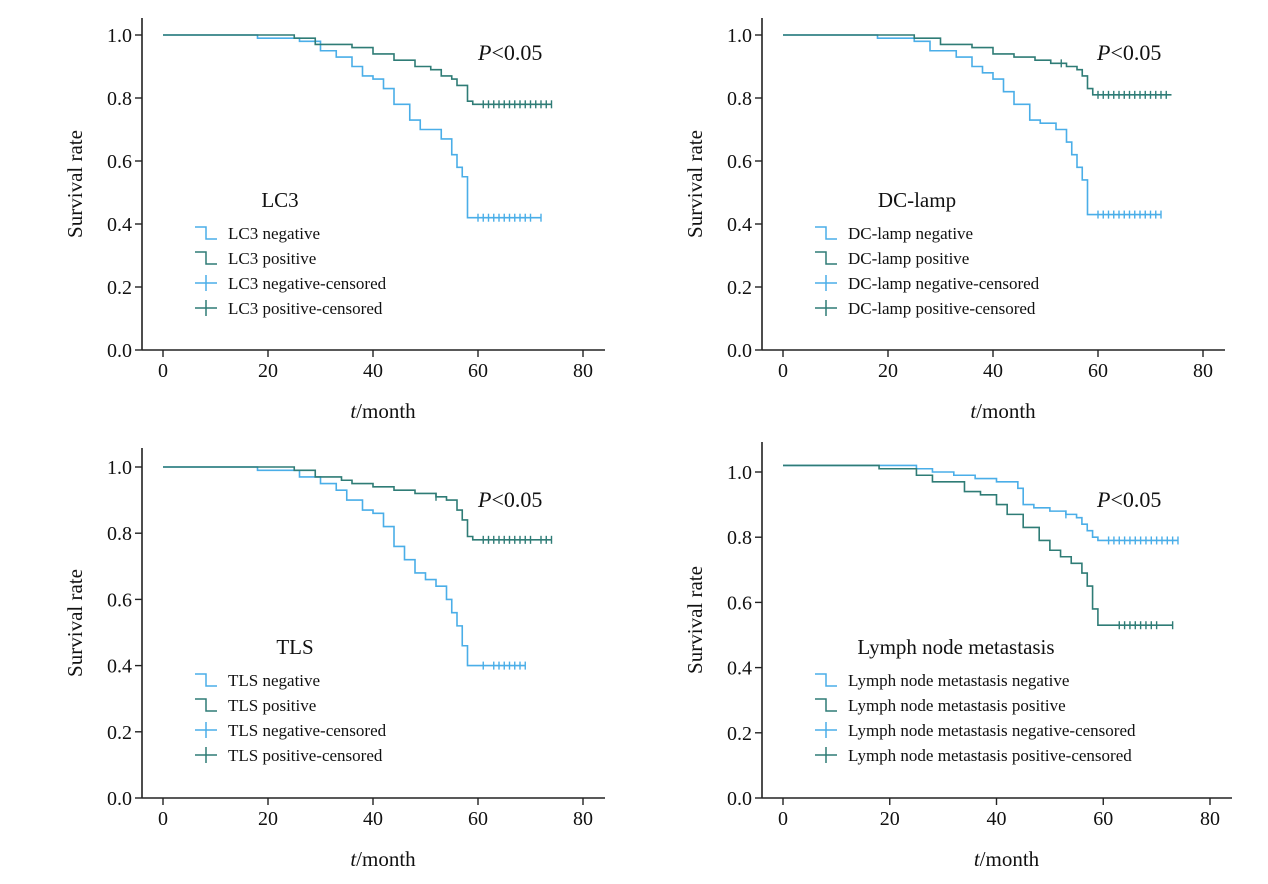 The height and width of the screenshot is (884, 1268). Describe the element at coordinates (274, 233) in the screenshot. I see `legend-label: LC3 negative` at that location.